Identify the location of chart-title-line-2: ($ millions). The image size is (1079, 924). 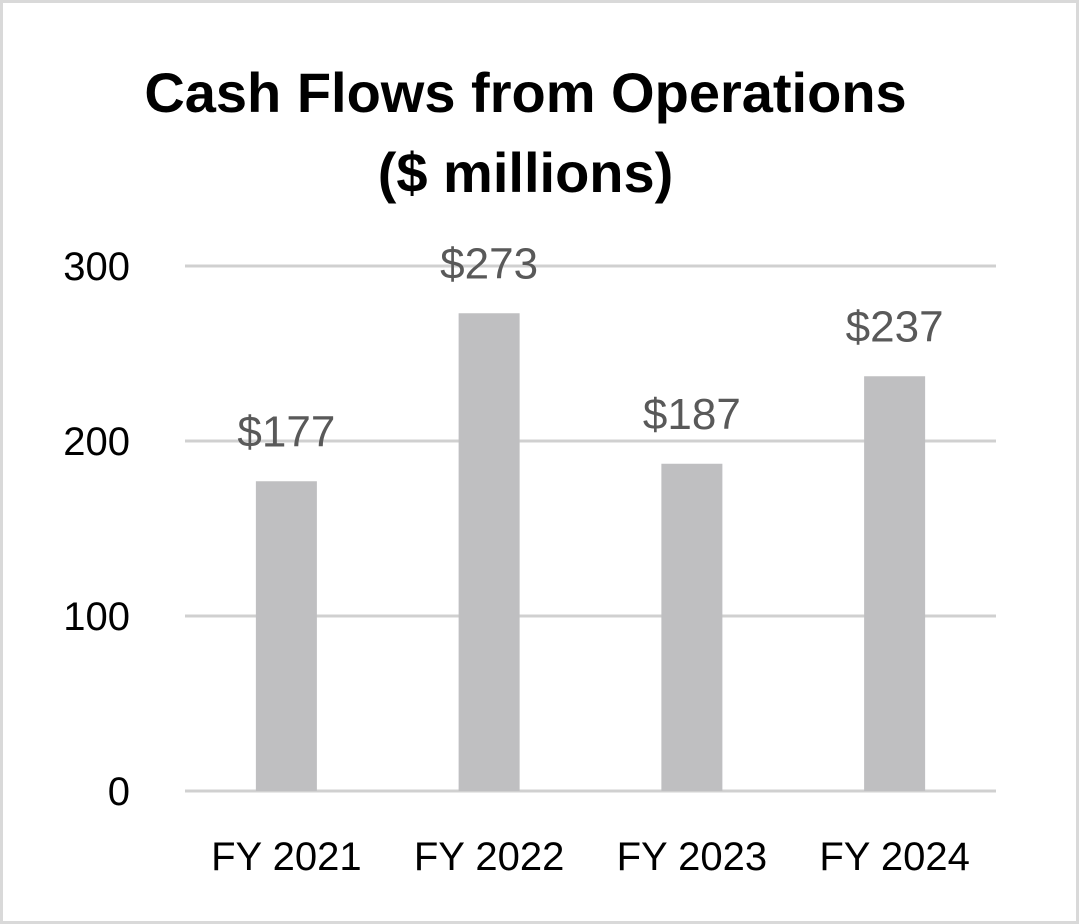
(525, 172).